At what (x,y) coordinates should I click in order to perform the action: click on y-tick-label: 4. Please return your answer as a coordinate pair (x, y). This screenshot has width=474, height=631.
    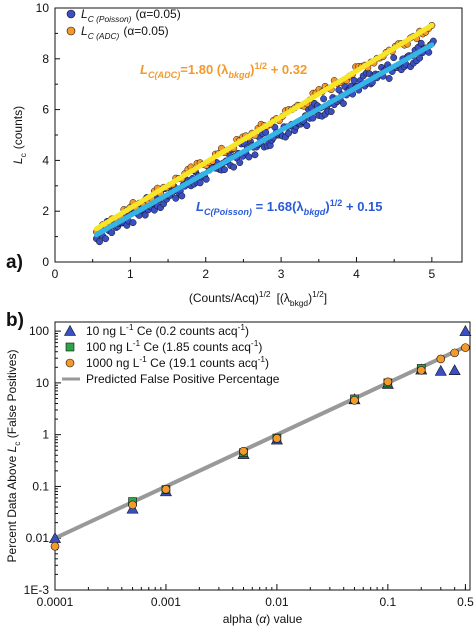
    Looking at the image, I should click on (45, 160).